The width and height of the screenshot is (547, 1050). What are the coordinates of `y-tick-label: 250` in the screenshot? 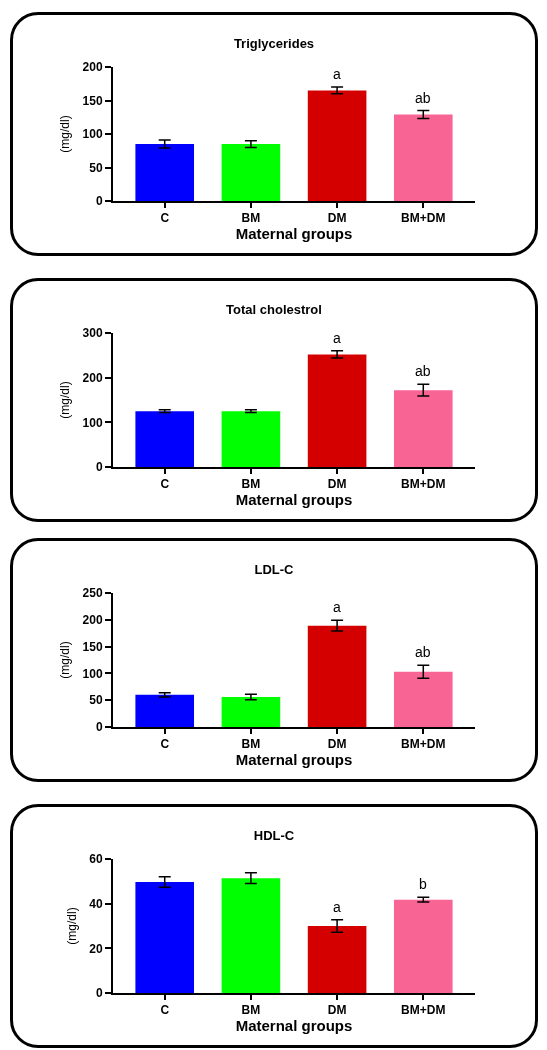 It's located at (92, 593).